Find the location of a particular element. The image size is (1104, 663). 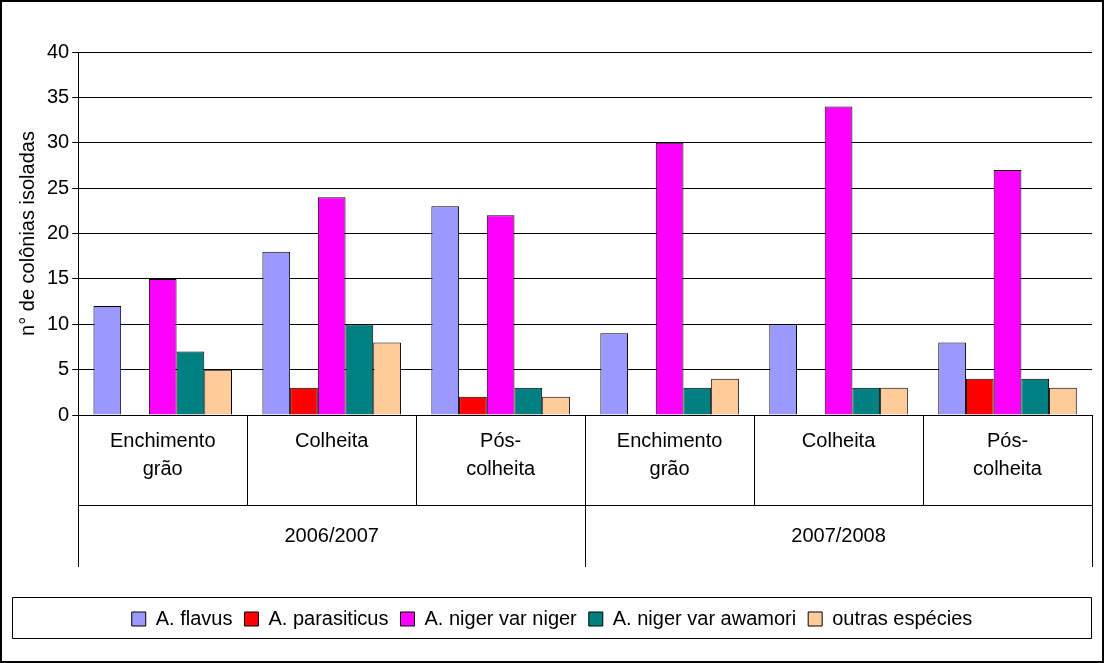

y-tick-label: 0 is located at coordinates (64, 413).